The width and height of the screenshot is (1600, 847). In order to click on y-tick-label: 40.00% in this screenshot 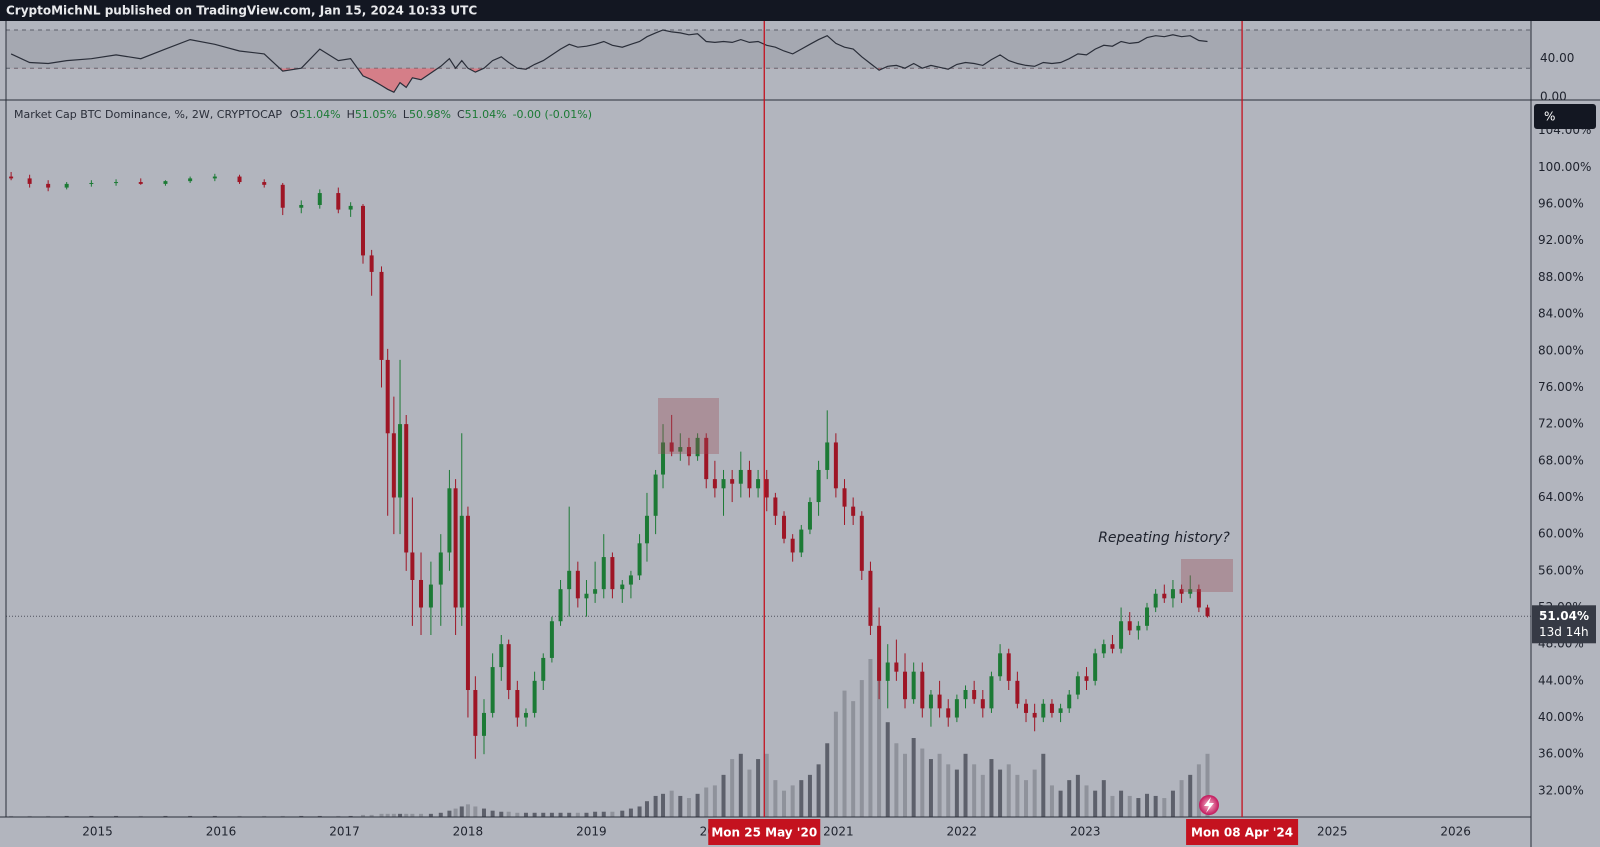, I will do `click(1561, 717)`.